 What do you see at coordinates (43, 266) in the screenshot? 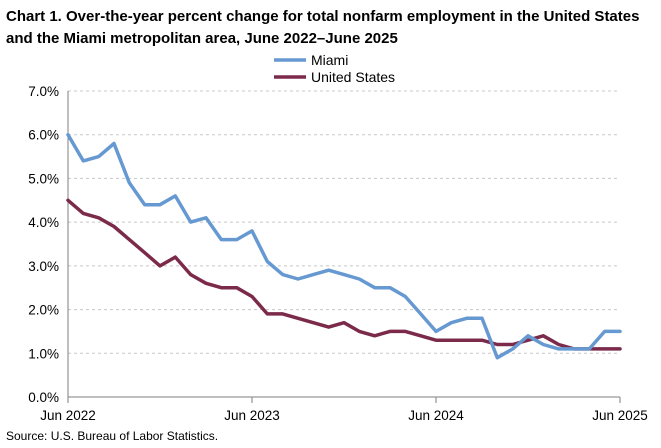
I see `y-tick-label: 3.0%` at bounding box center [43, 266].